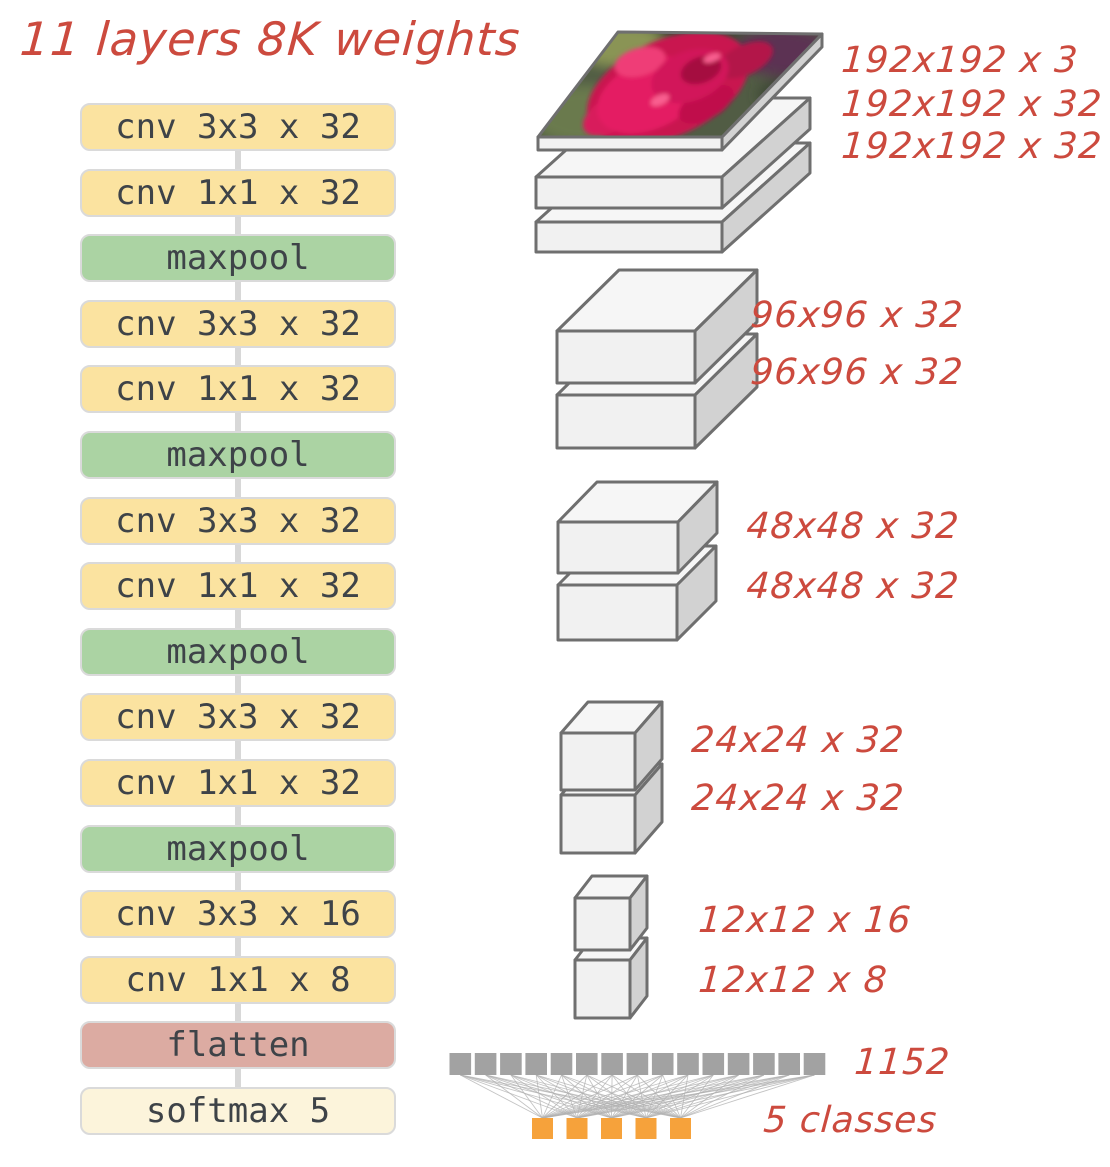  Describe the element at coordinates (853, 526) in the screenshot. I see `annotation-48-a: 48x48 x 32` at that location.